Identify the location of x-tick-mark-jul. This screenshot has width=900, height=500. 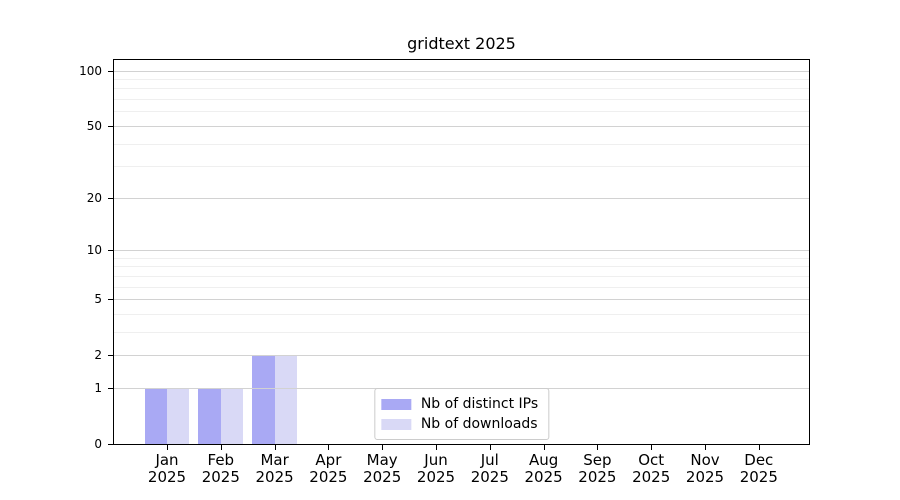
(490, 447).